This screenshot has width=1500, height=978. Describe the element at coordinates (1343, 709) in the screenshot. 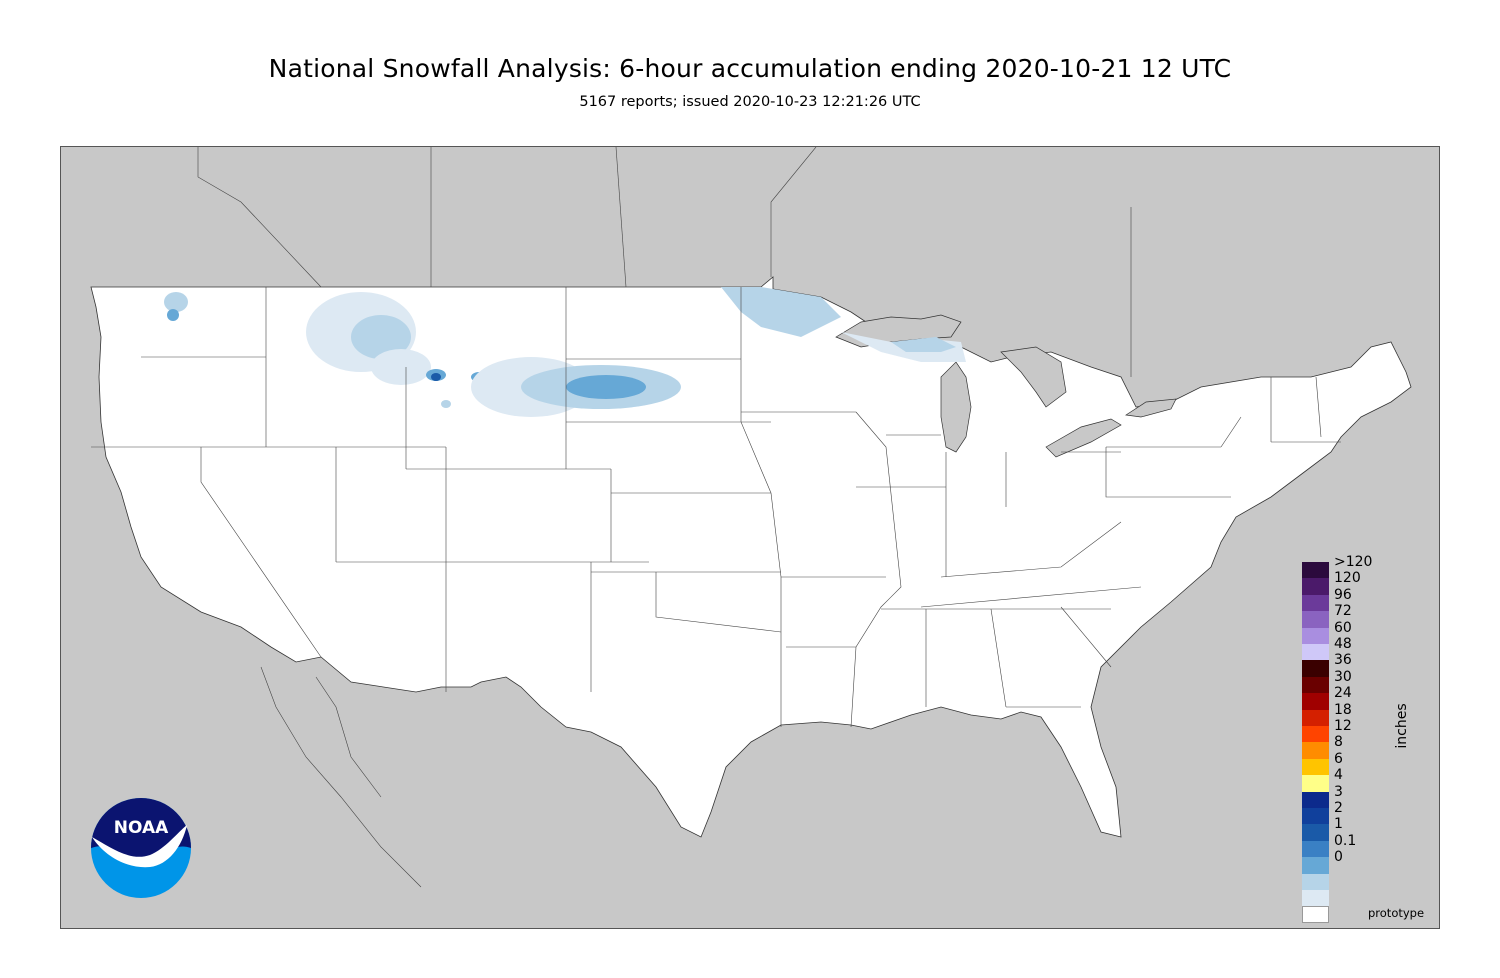

I see `legend-label: 18` at that location.